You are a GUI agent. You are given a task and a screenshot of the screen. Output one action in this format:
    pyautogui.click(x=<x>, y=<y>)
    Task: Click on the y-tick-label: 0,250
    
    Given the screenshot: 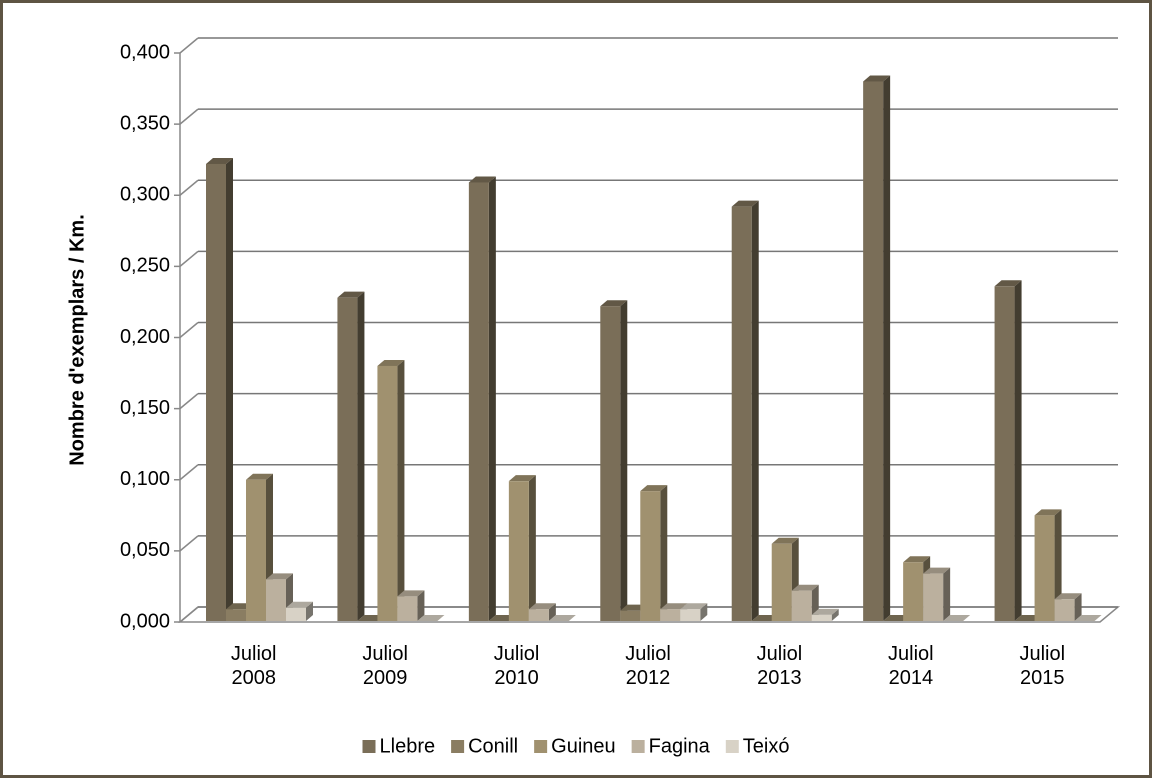 What is the action you would take?
    pyautogui.click(x=145, y=266)
    